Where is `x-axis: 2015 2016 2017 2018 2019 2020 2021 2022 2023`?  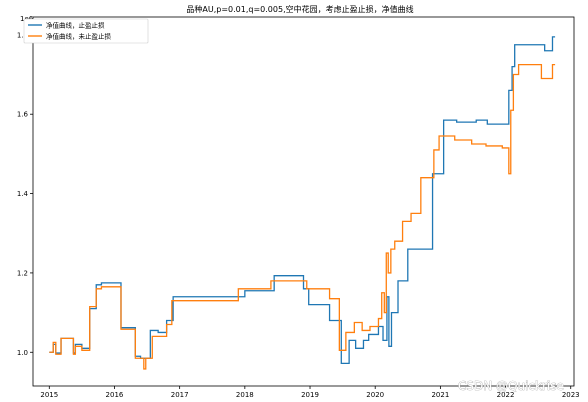
x-axis: 2015 2016 2017 2018 2019 2020 2021 2022 2023 is located at coordinates (310, 392).